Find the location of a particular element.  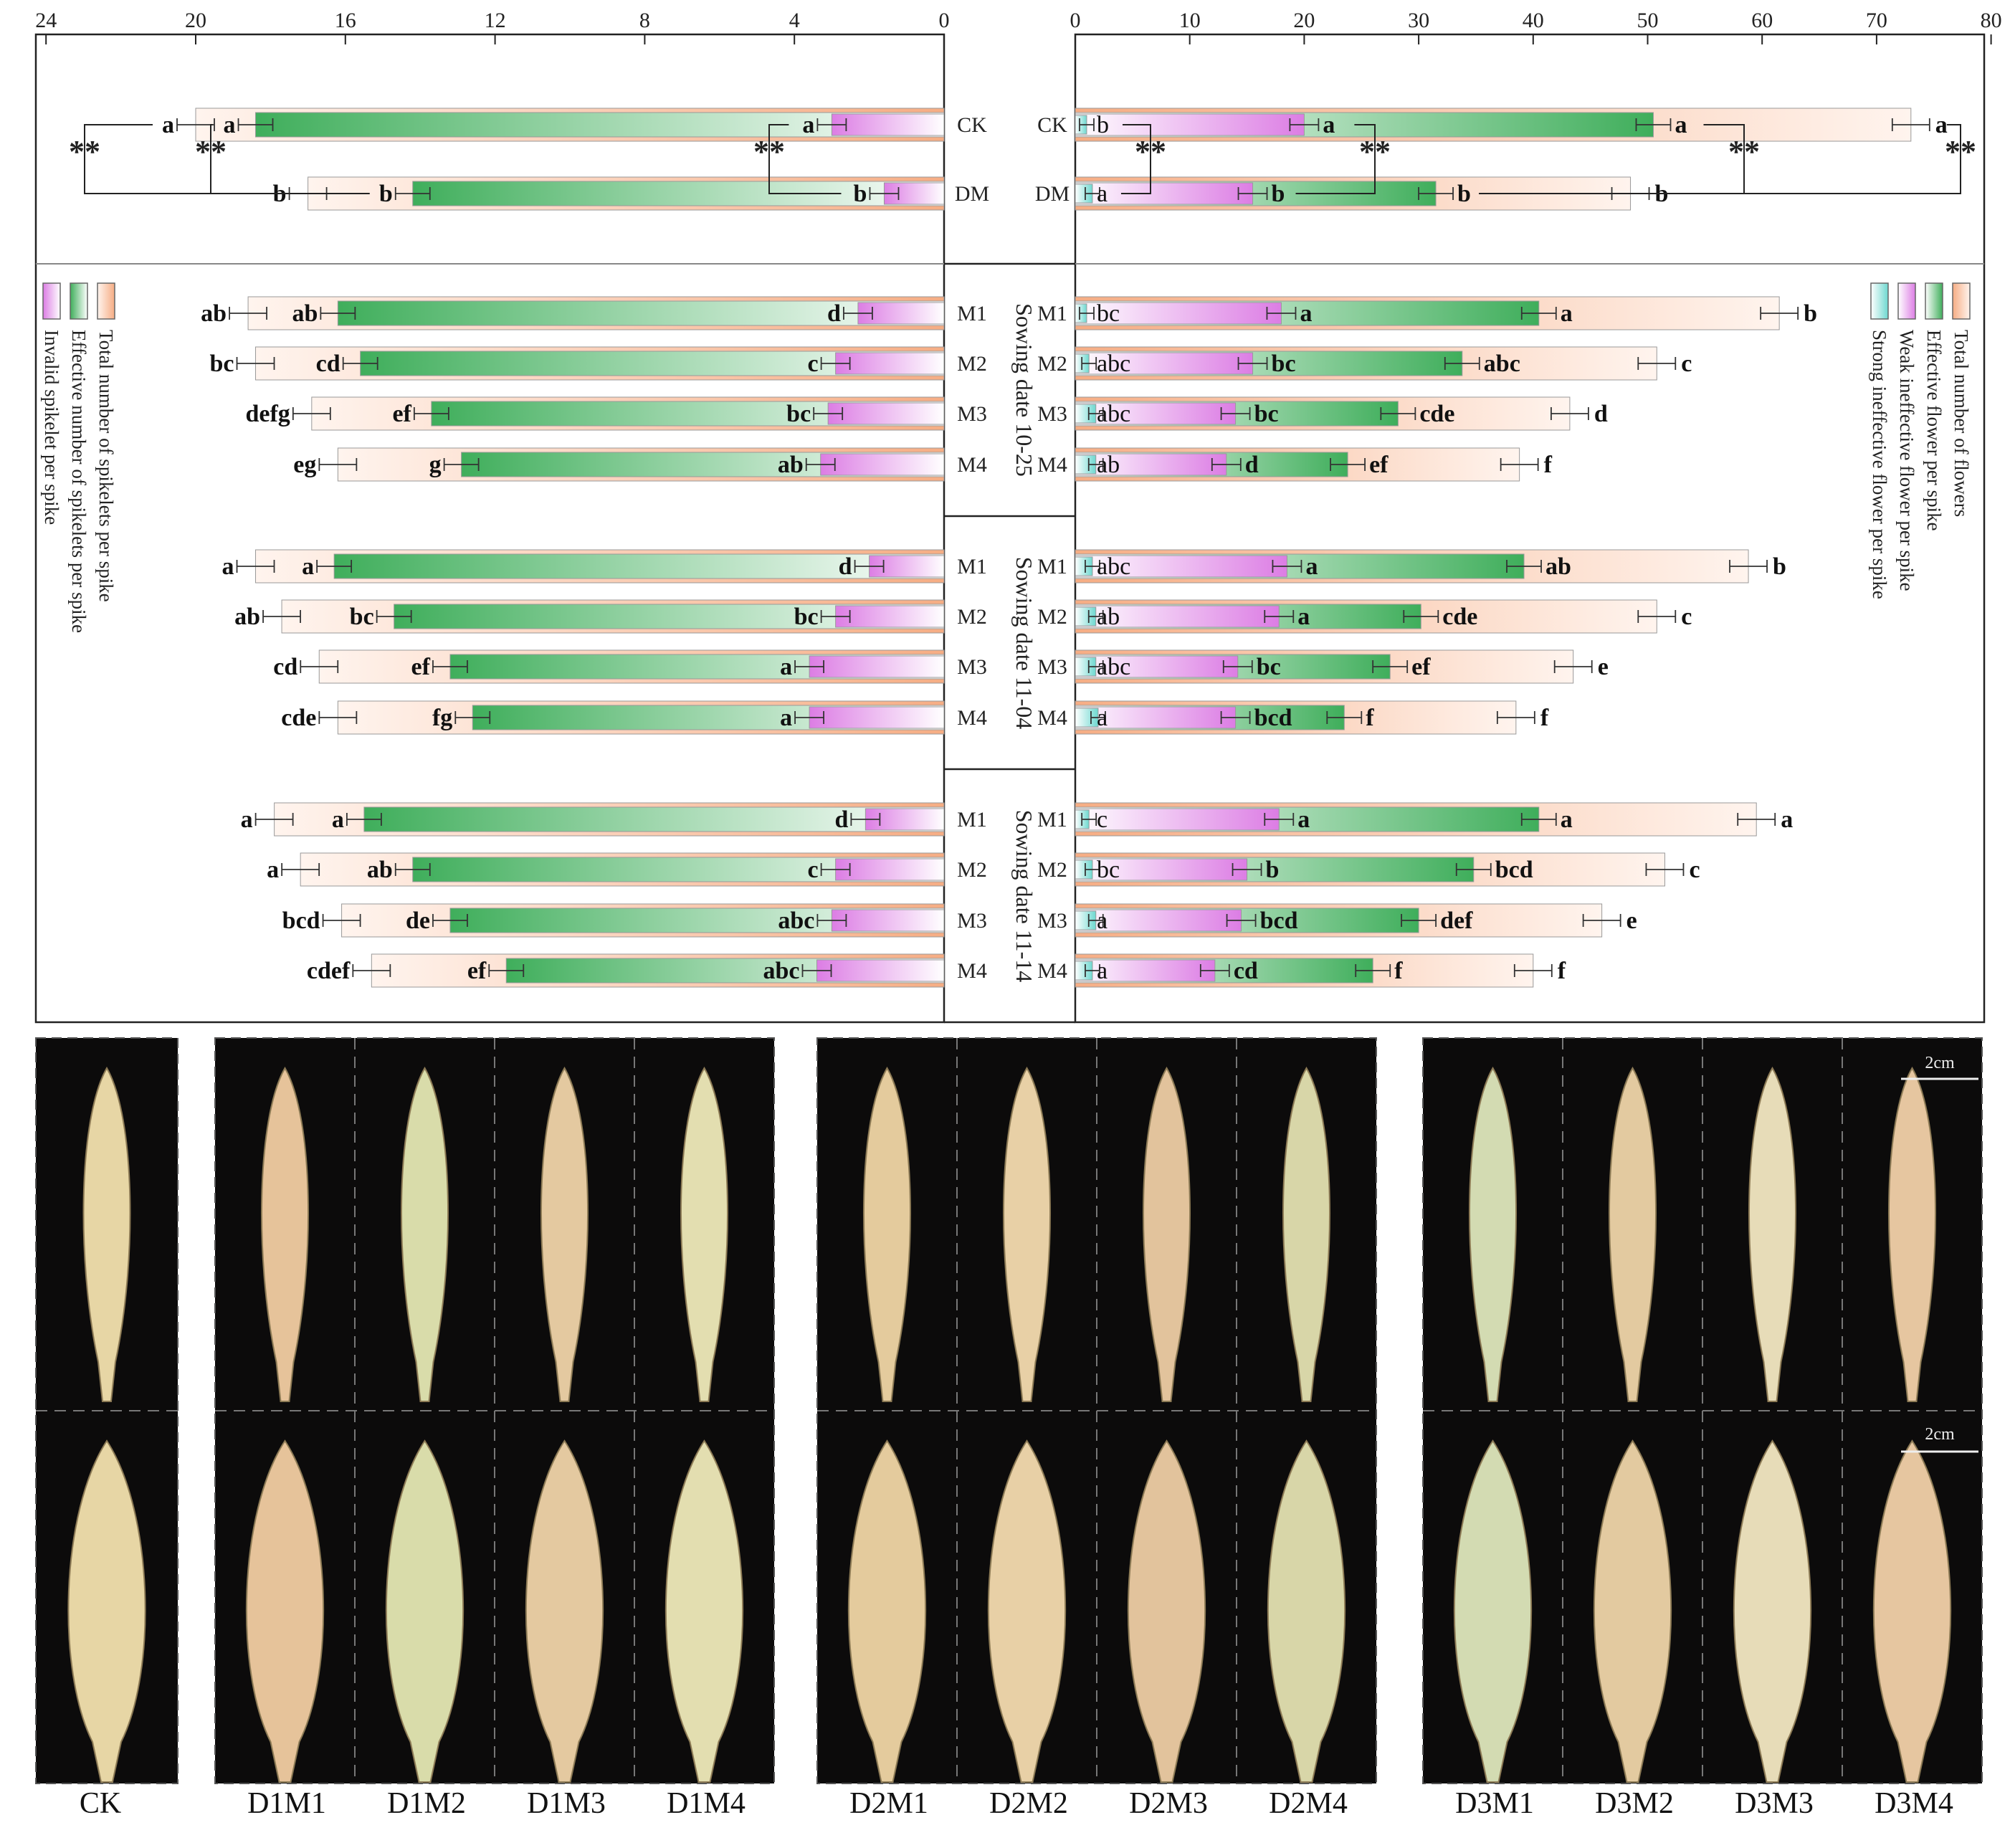

sig-letter-effective: bcd is located at coordinates (1514, 870).